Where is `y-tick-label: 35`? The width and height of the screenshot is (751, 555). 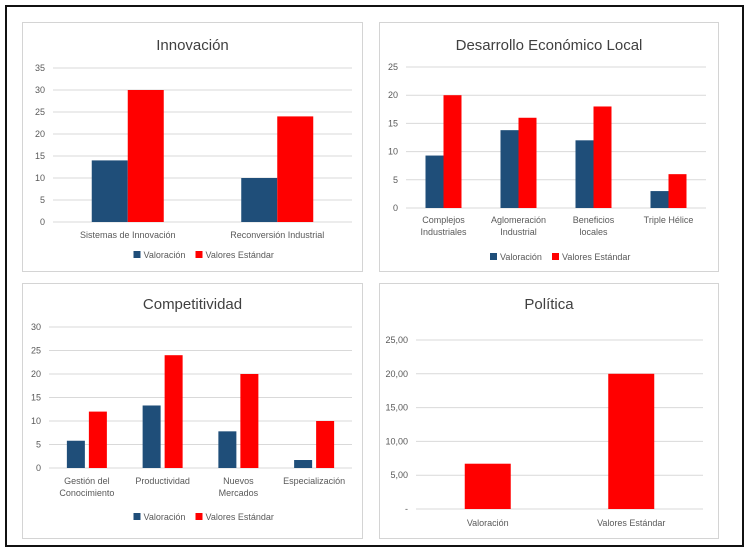
y-tick-label: 35 is located at coordinates (40, 68).